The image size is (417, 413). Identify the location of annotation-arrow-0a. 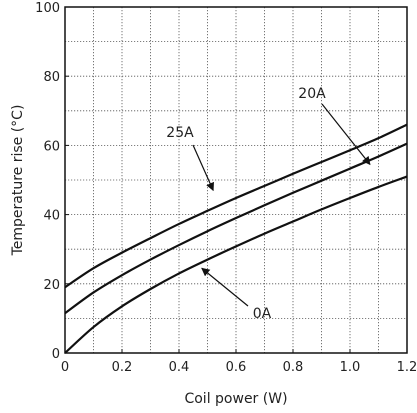
(225, 287).